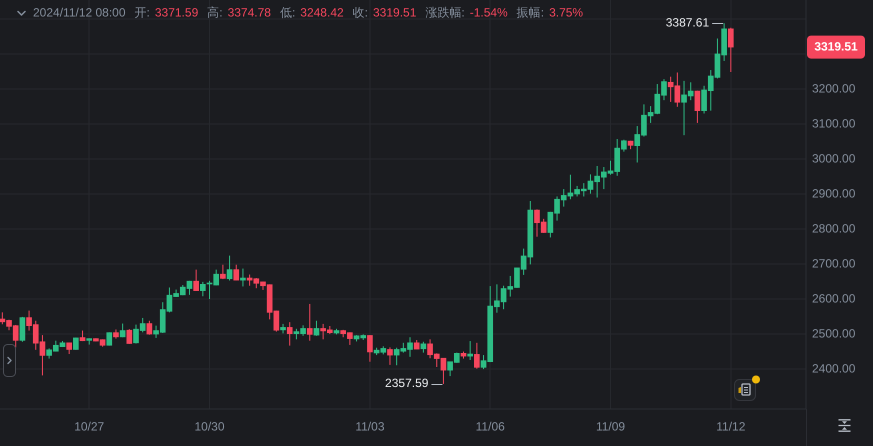 This screenshot has width=873, height=446. What do you see at coordinates (834, 193) in the screenshot?
I see `y-tick-label: 2900.00` at bounding box center [834, 193].